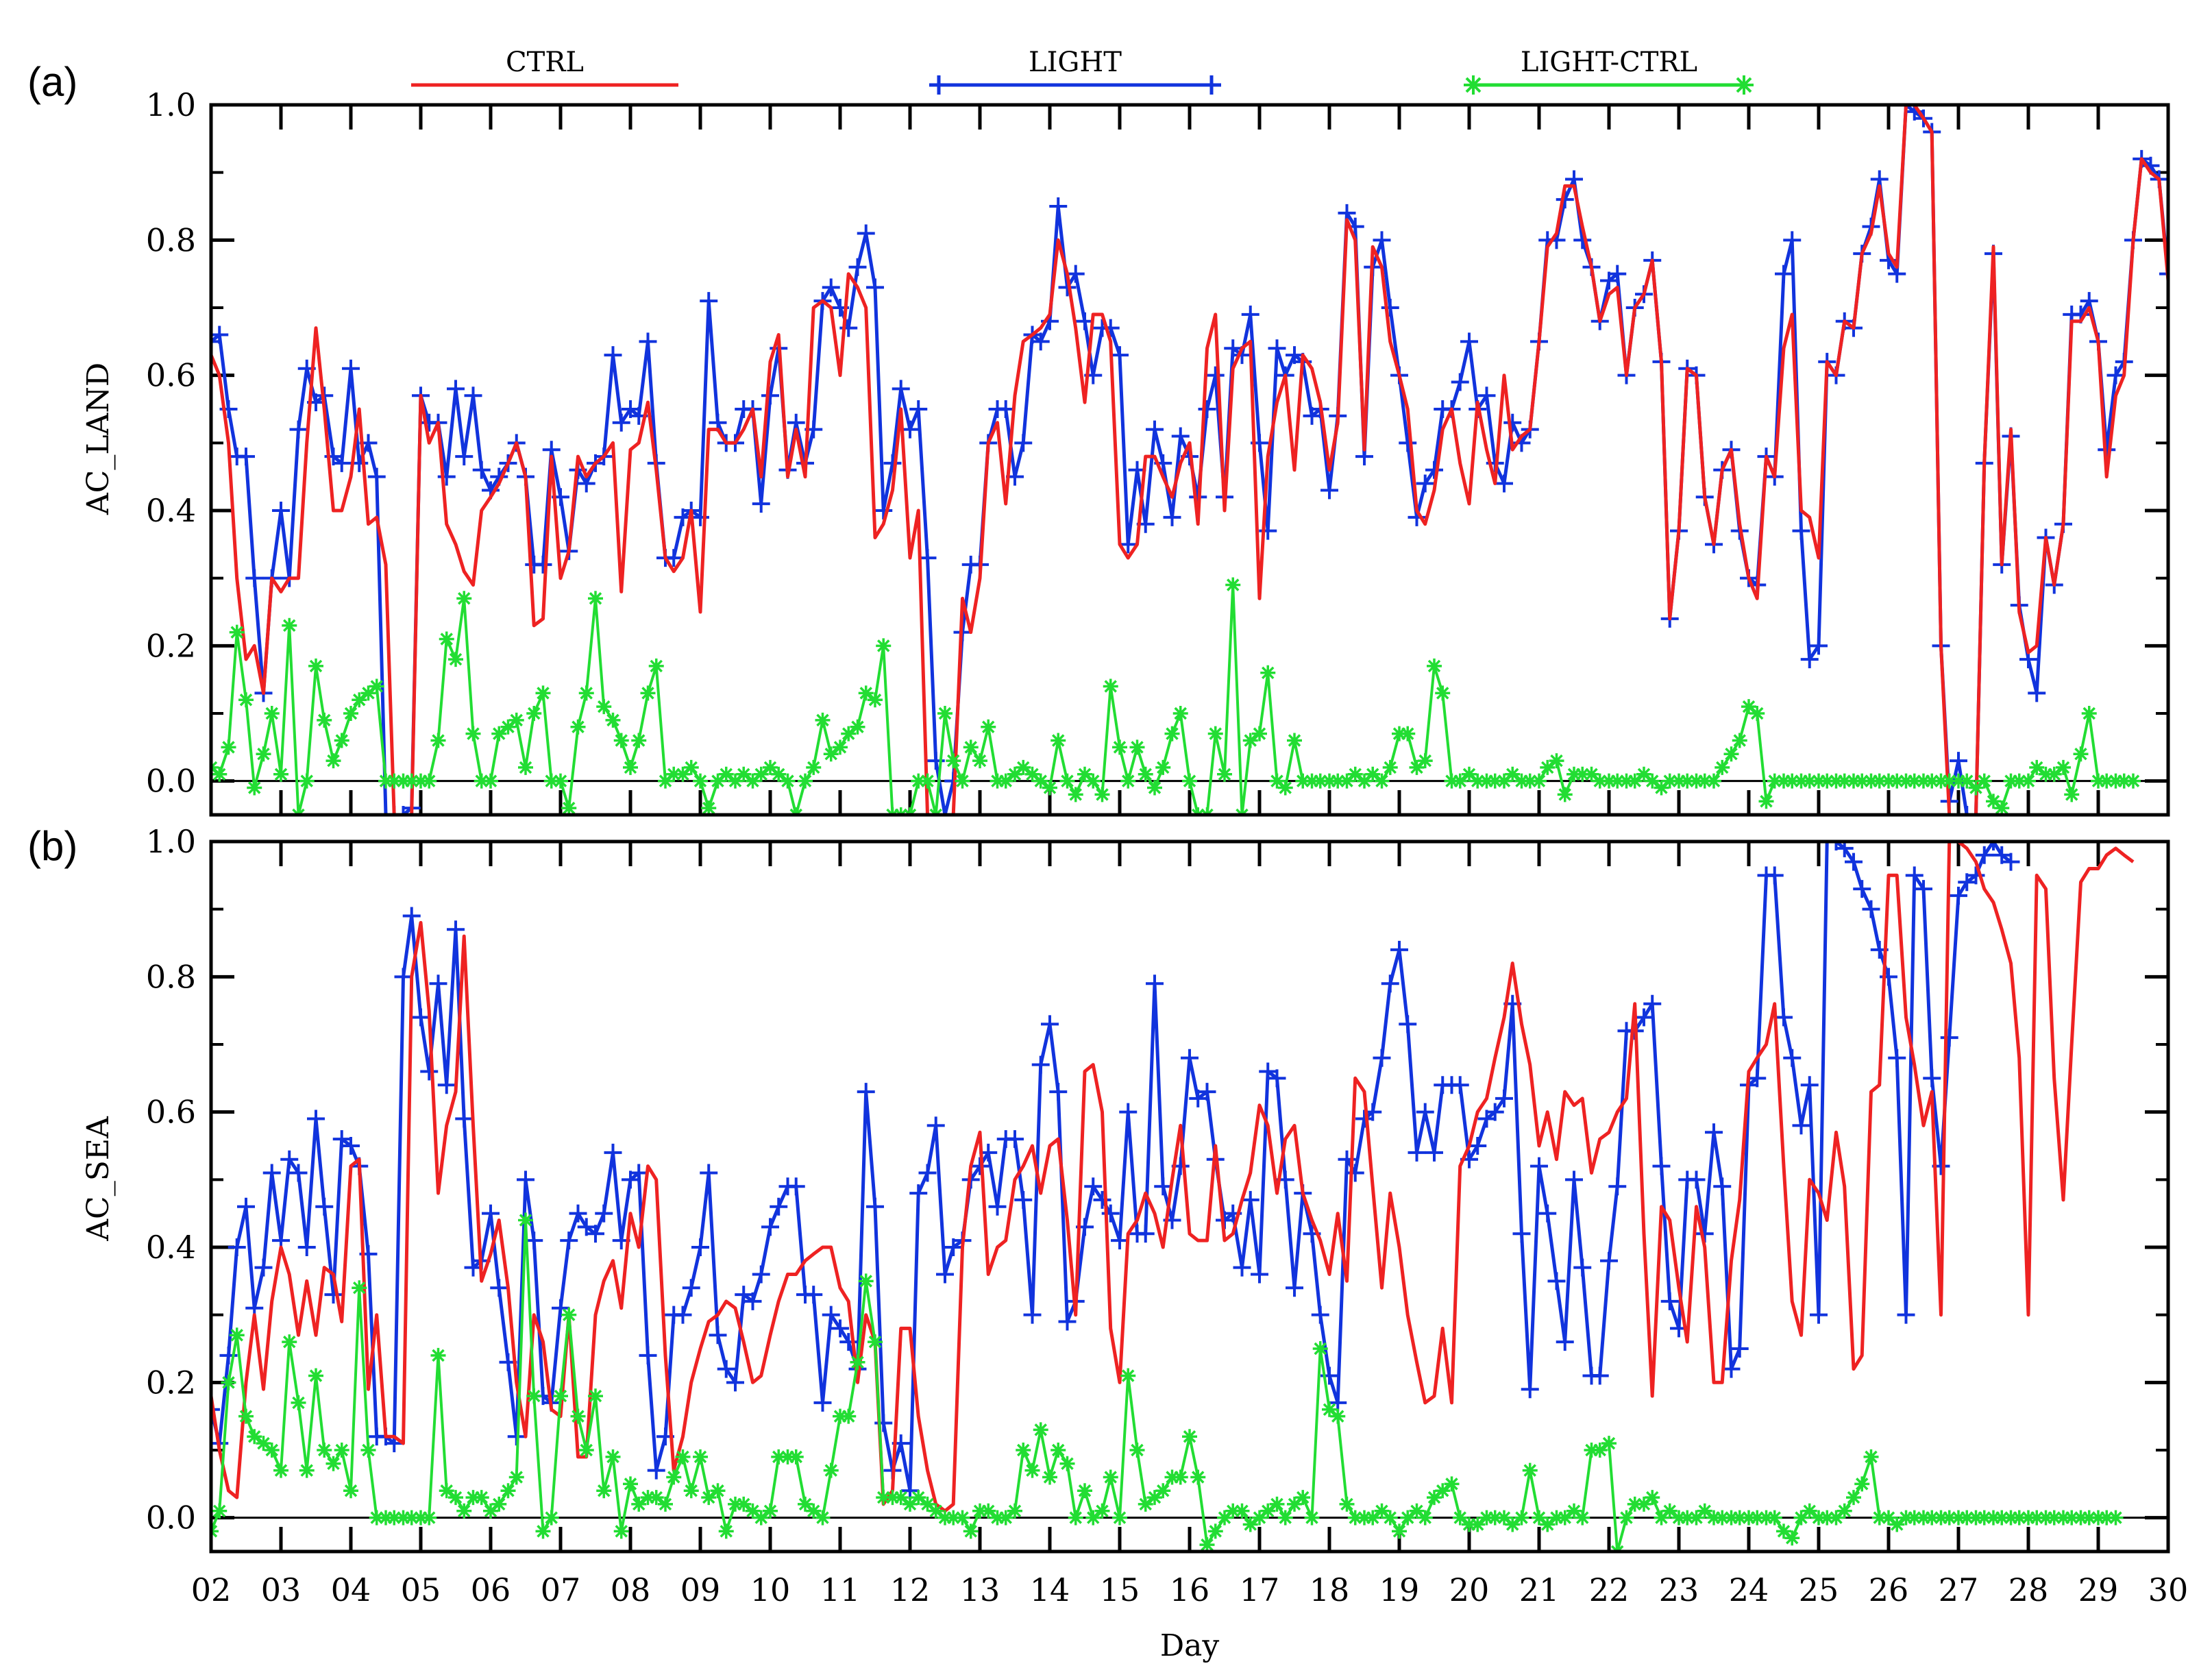 This screenshot has height=1679, width=2212. Describe the element at coordinates (171, 976) in the screenshot. I see `panel-b-ytick-label: 0.8` at that location.